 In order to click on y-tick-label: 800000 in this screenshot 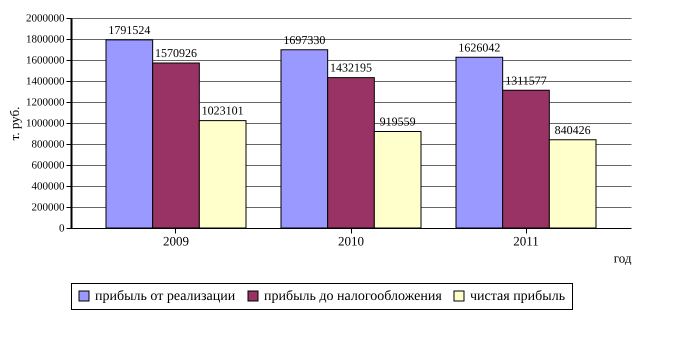, I will do `click(48, 144)`.